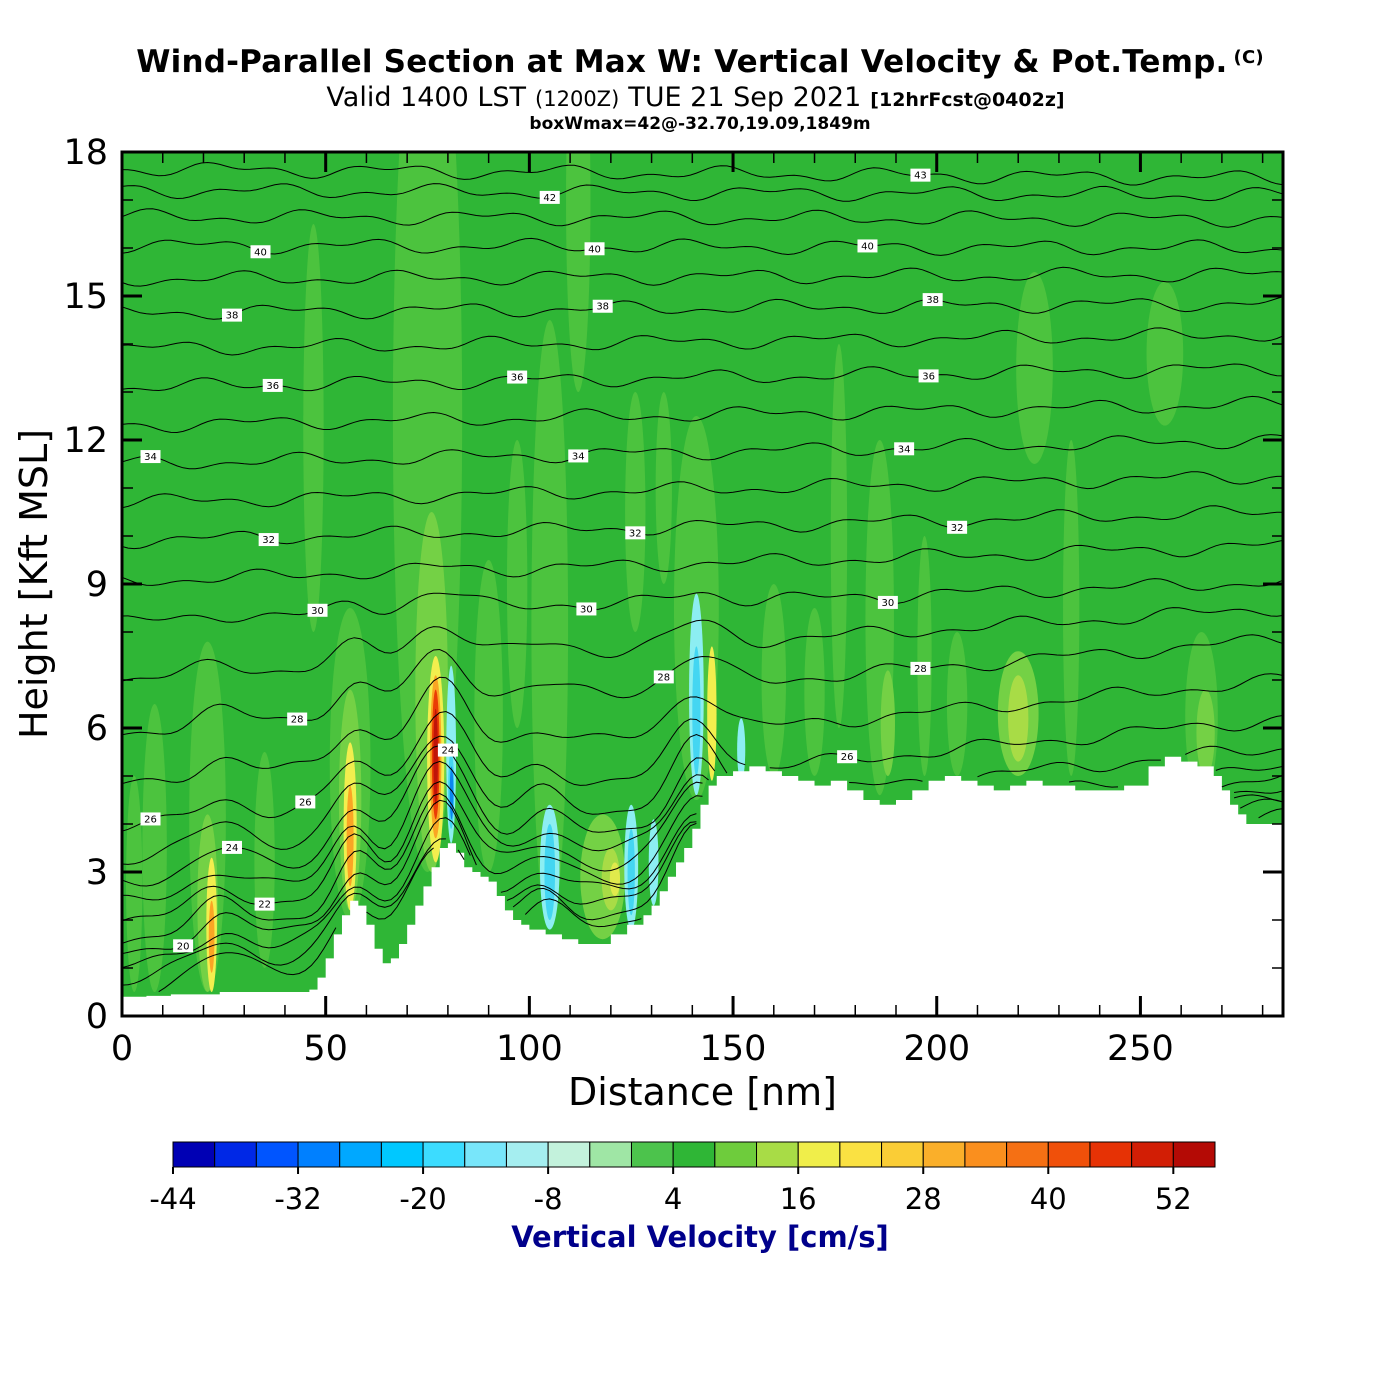 The image size is (1400, 1400). I want to click on colorbar-tick-label: 16, so click(798, 1199).